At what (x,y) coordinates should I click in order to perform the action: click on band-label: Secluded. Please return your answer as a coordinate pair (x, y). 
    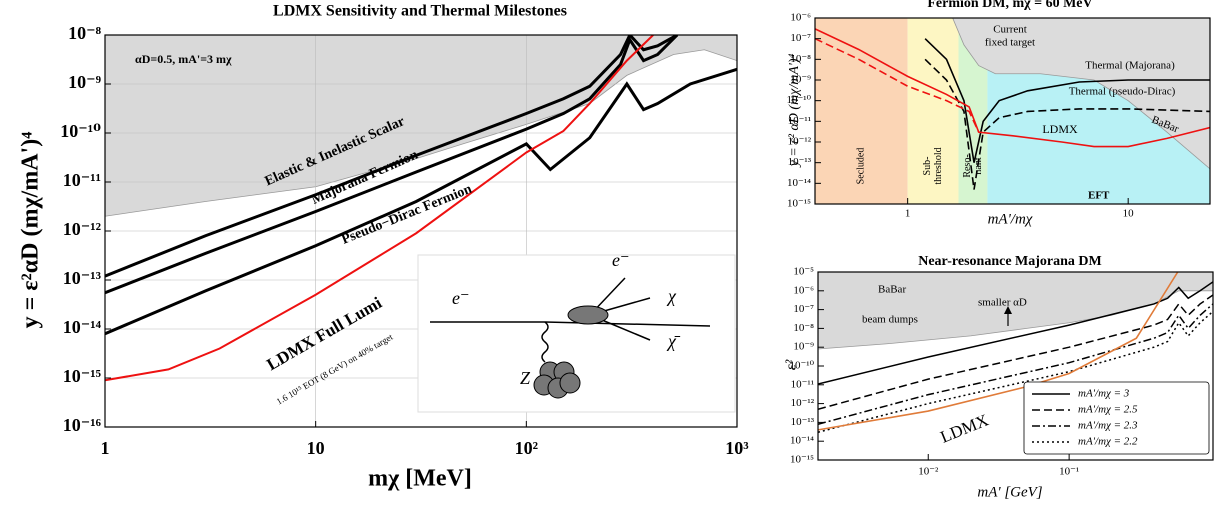
    Looking at the image, I should click on (861, 166).